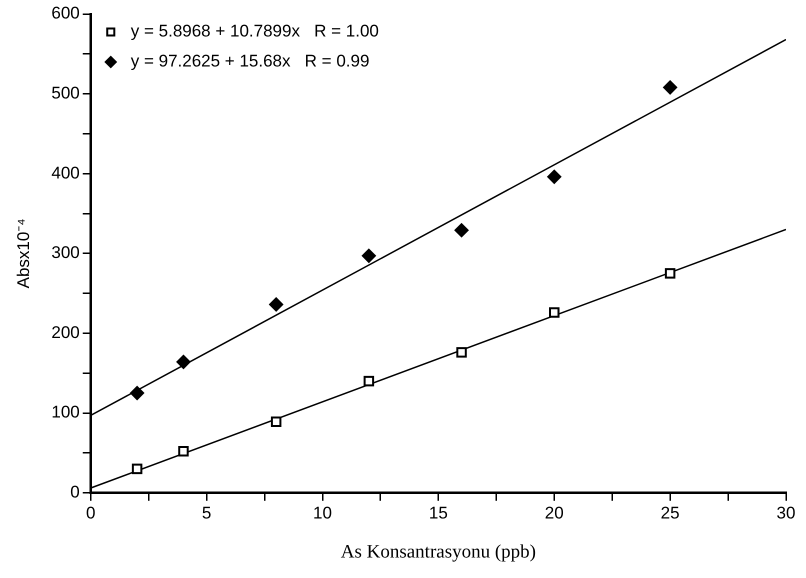 Image resolution: width=806 pixels, height=578 pixels. What do you see at coordinates (250, 61) in the screenshot?
I see `legend-label: y = 97.2625 + 15.68x R = 0.99` at bounding box center [250, 61].